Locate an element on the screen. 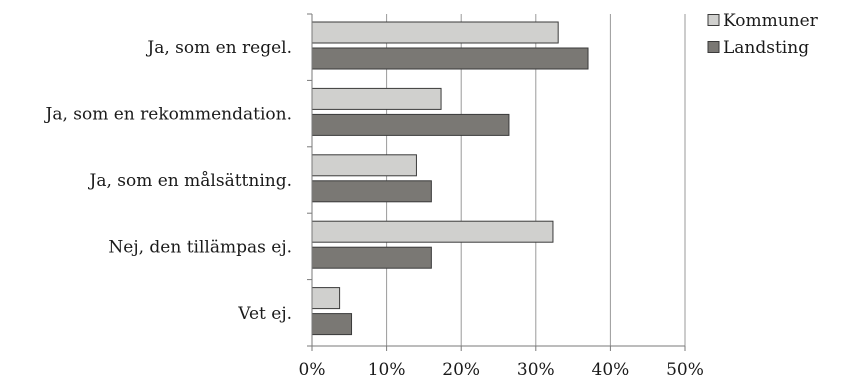  legend-label-kommuner: Kommuner is located at coordinates (771, 21).